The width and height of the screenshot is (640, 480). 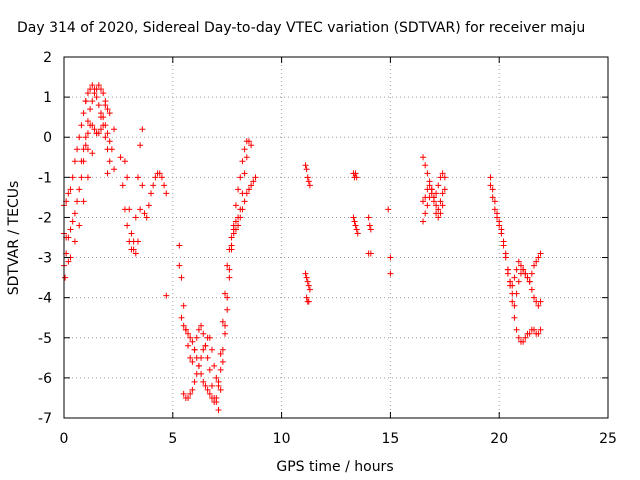 What do you see at coordinates (87, 181) in the screenshot?
I see `series-arc-b` at bounding box center [87, 181].